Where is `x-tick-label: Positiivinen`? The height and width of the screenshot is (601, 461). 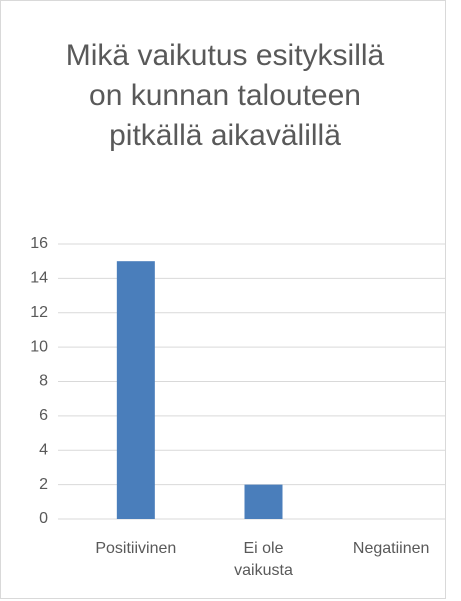
x-tick-label: Positiivinen is located at coordinates (136, 548).